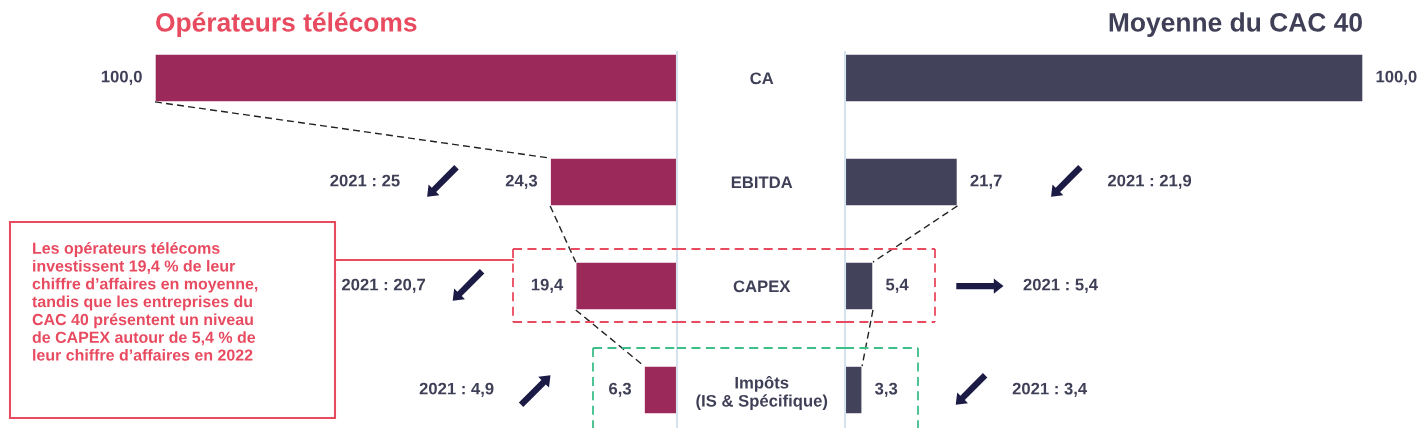 This screenshot has width=1423, height=428. I want to click on annotation: 2021 : 21,9, so click(1149, 181).